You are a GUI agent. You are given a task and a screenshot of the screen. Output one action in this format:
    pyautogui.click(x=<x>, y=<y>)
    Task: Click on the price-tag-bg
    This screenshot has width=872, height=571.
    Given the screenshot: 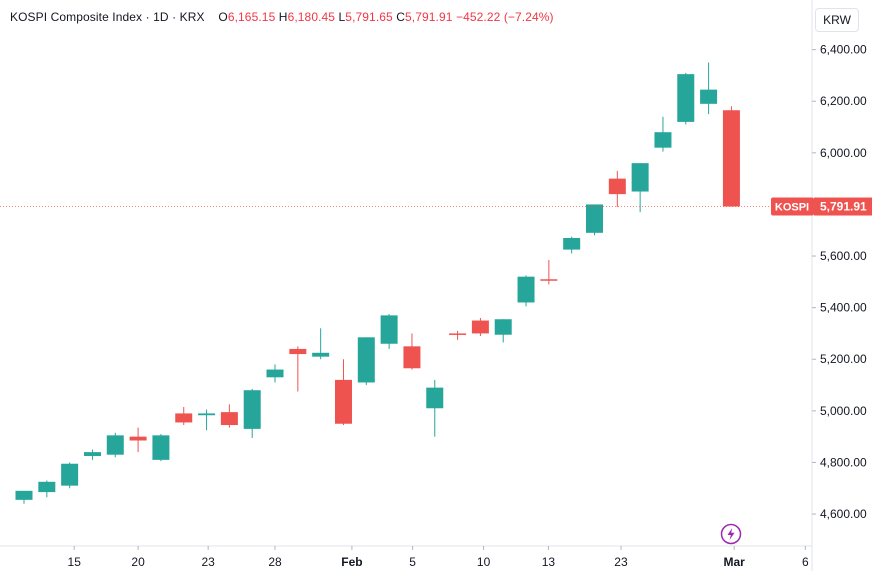 What is the action you would take?
    pyautogui.click(x=843, y=206)
    